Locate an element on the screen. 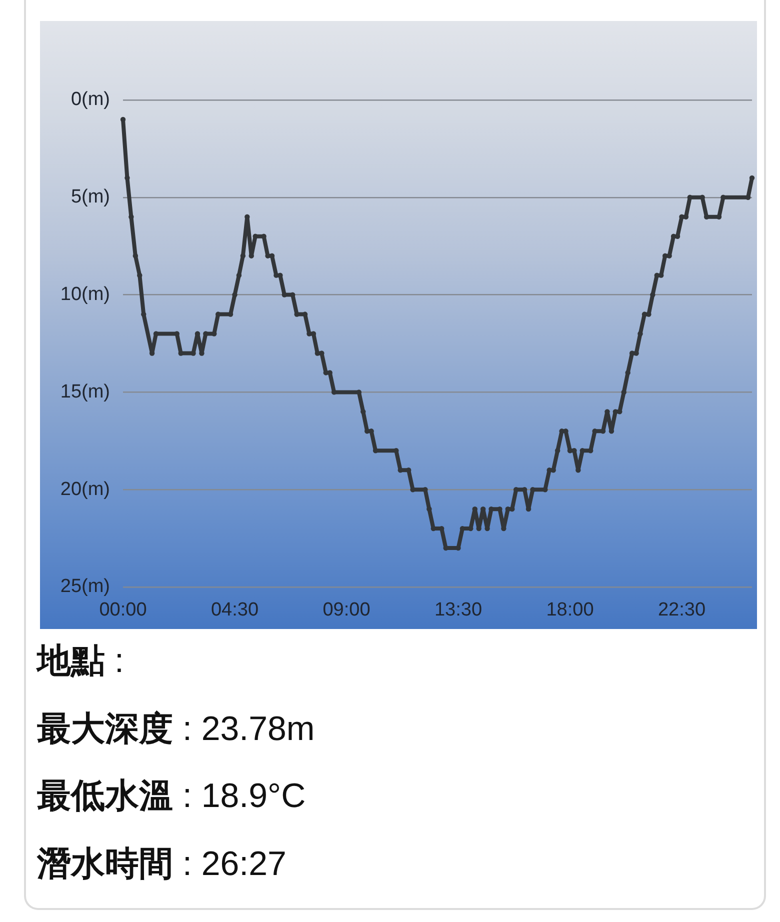 This screenshot has height=922, width=780. text: 最低水溫 : 18.9°C is located at coordinates (171, 796).